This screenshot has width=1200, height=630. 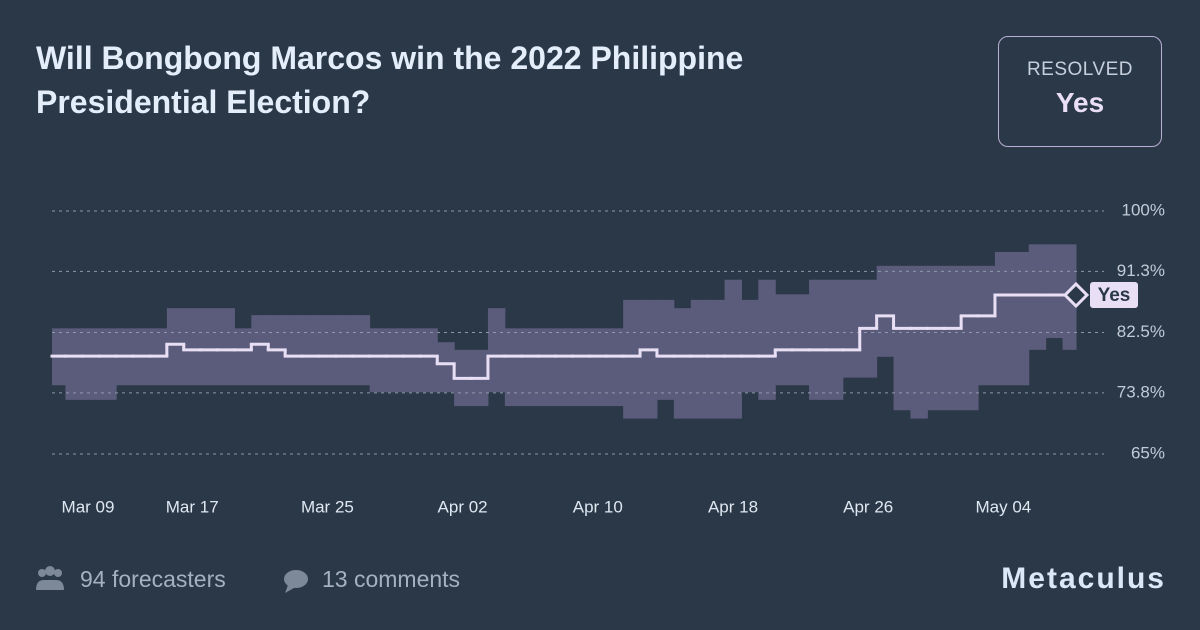 What do you see at coordinates (50, 578) in the screenshot?
I see `people-icon` at bounding box center [50, 578].